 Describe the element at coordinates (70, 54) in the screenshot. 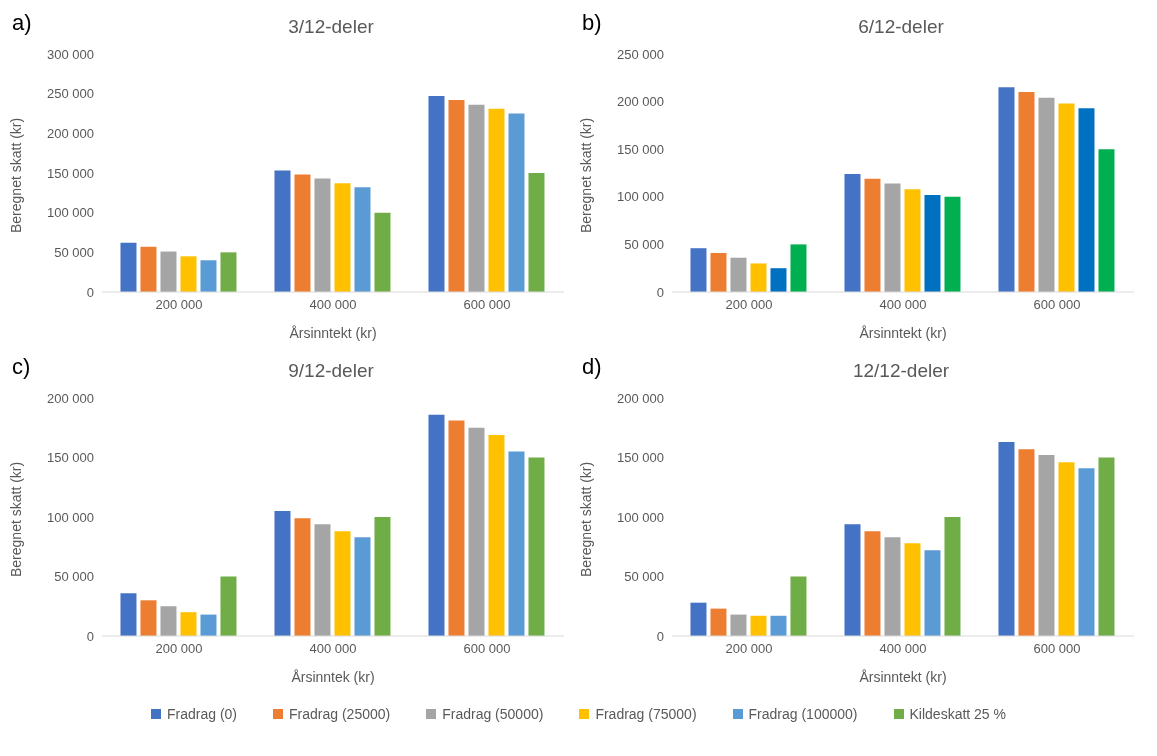

I see `y-tick-label: 300 000` at that location.